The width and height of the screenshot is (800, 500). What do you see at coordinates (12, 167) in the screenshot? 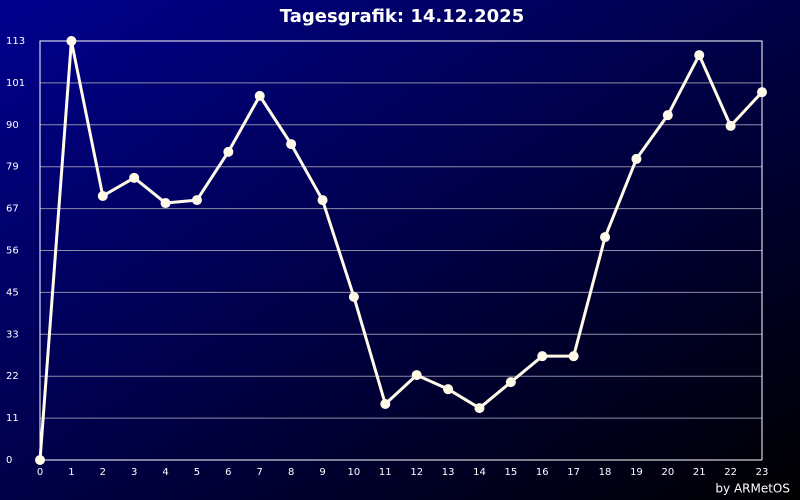
I see `y-tick-label: 79` at bounding box center [12, 167].